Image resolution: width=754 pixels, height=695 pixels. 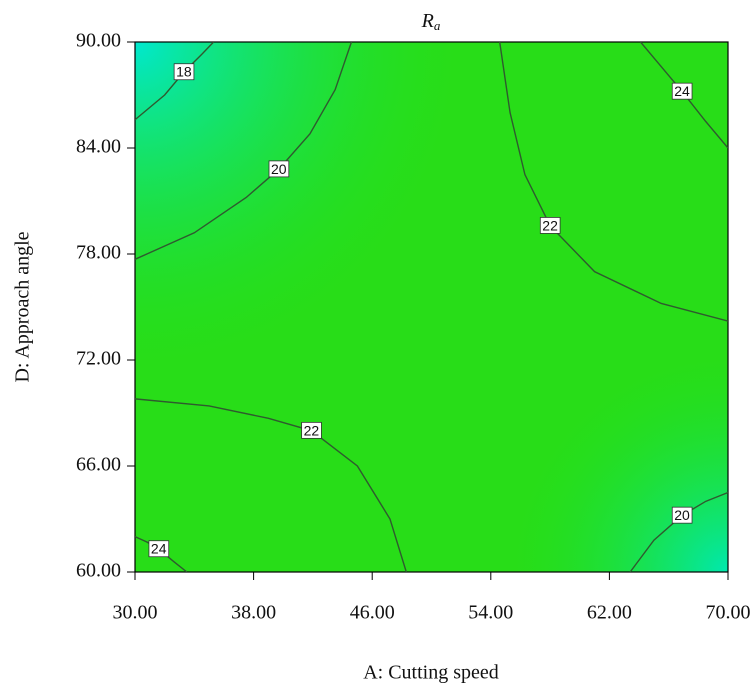 I want to click on x-tick-label: 46.00, so click(x=372, y=613).